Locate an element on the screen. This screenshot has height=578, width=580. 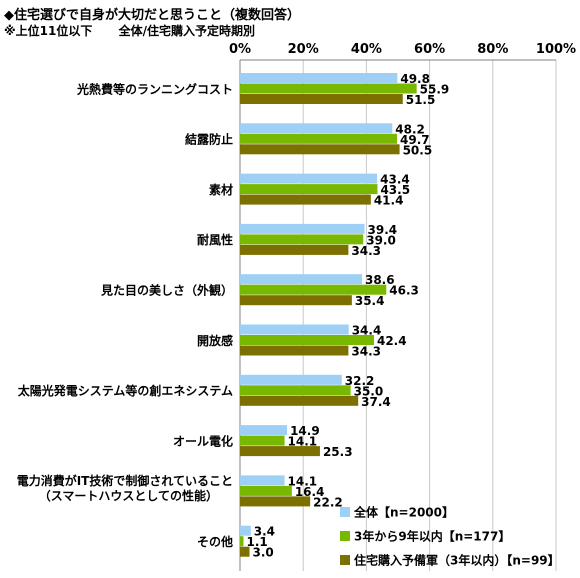
data-label: 46.3 is located at coordinates (404, 291).